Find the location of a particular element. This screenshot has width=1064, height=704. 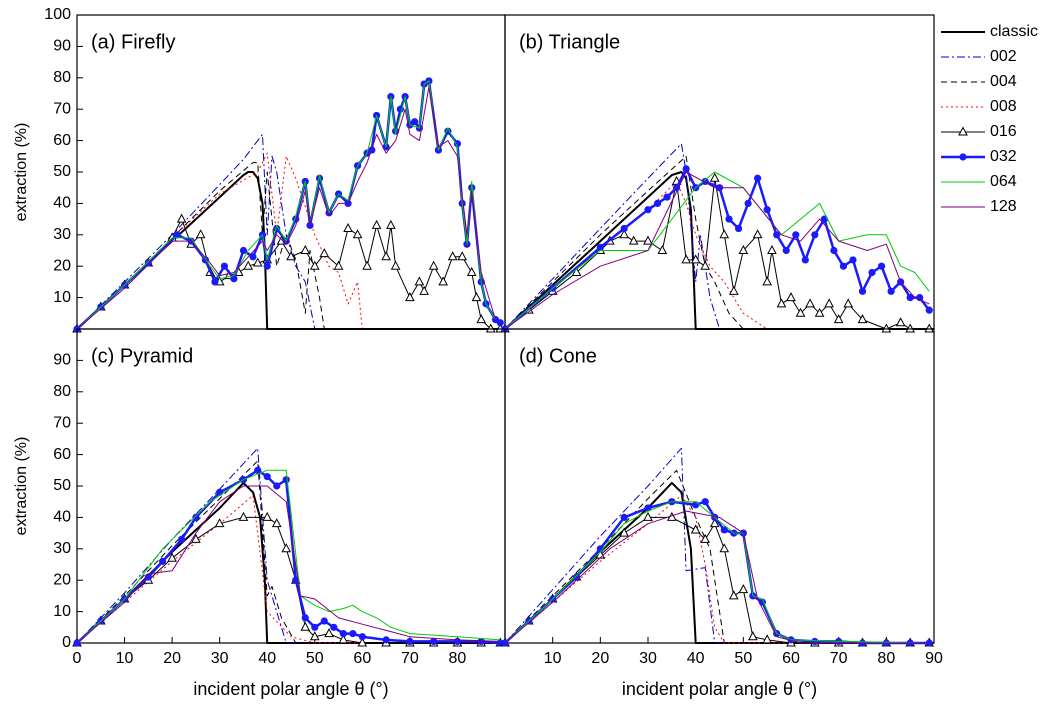

legend-marker is located at coordinates (963, 157).